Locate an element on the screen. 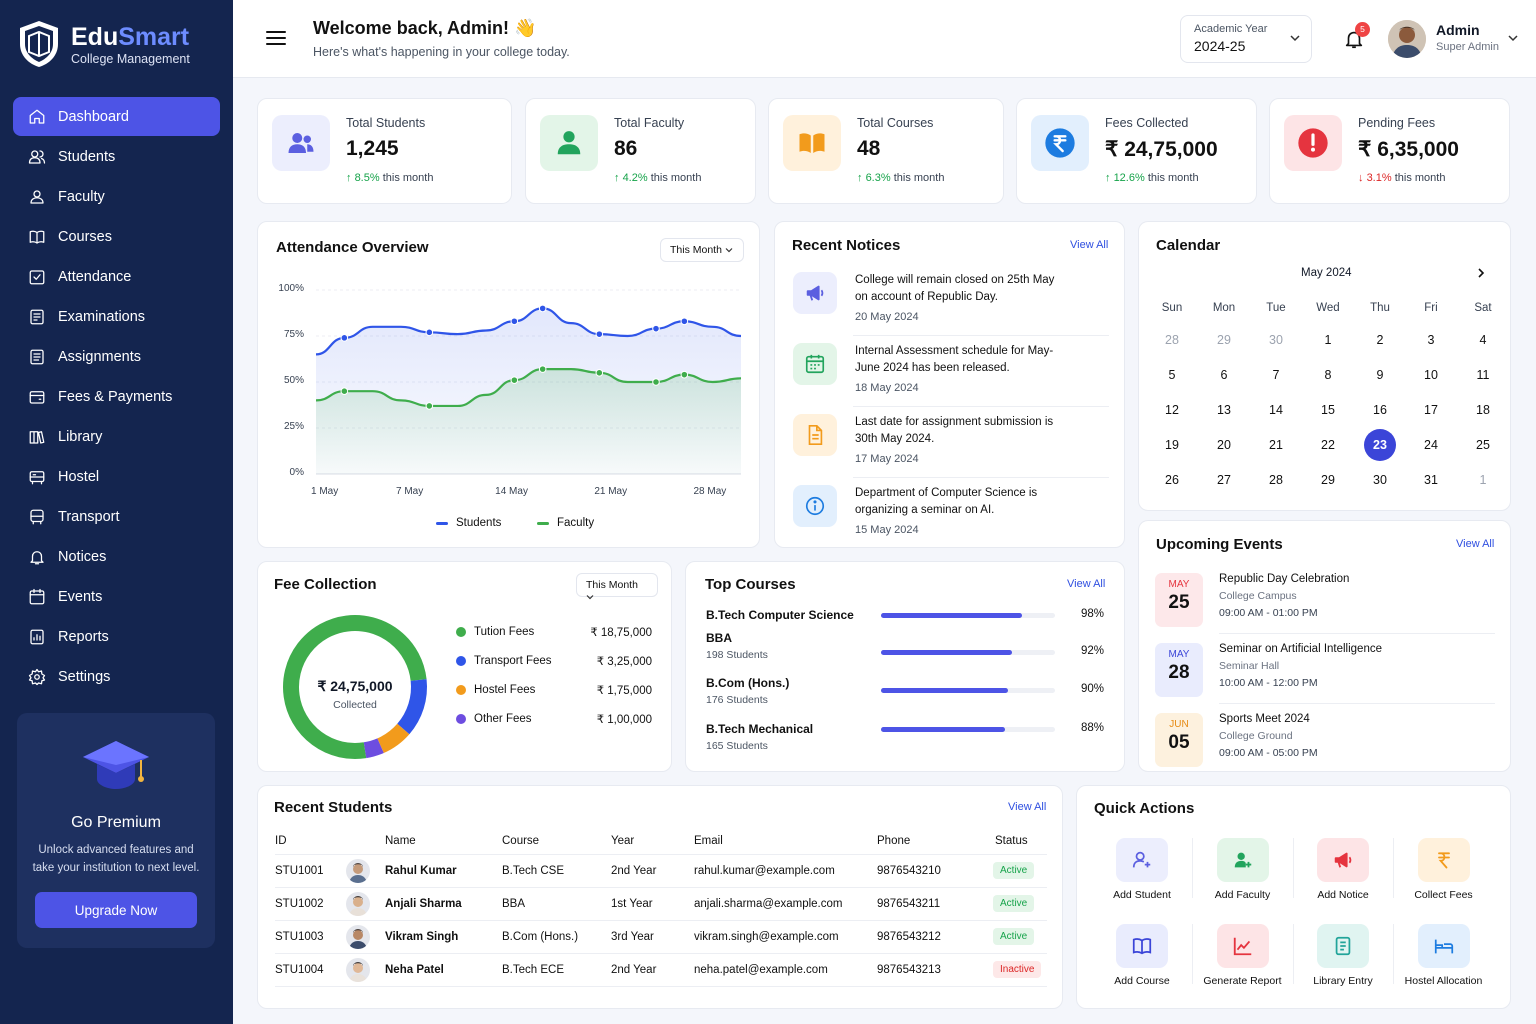  nav-item-attendance: Attendance is located at coordinates (116, 276).